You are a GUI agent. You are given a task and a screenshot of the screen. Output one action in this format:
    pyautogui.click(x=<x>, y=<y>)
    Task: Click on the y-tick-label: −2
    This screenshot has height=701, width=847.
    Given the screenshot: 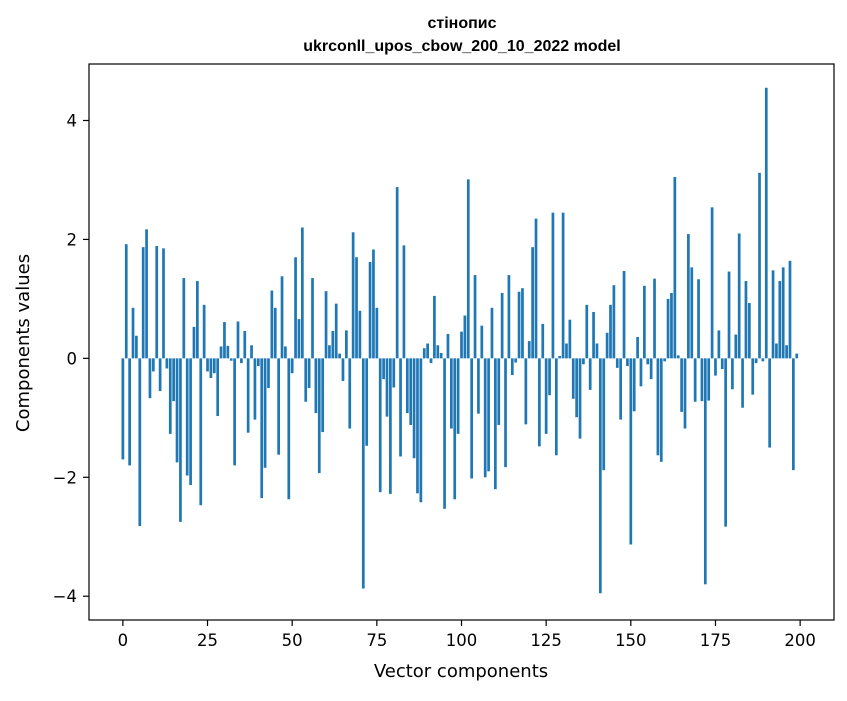 What is the action you would take?
    pyautogui.click(x=65, y=477)
    